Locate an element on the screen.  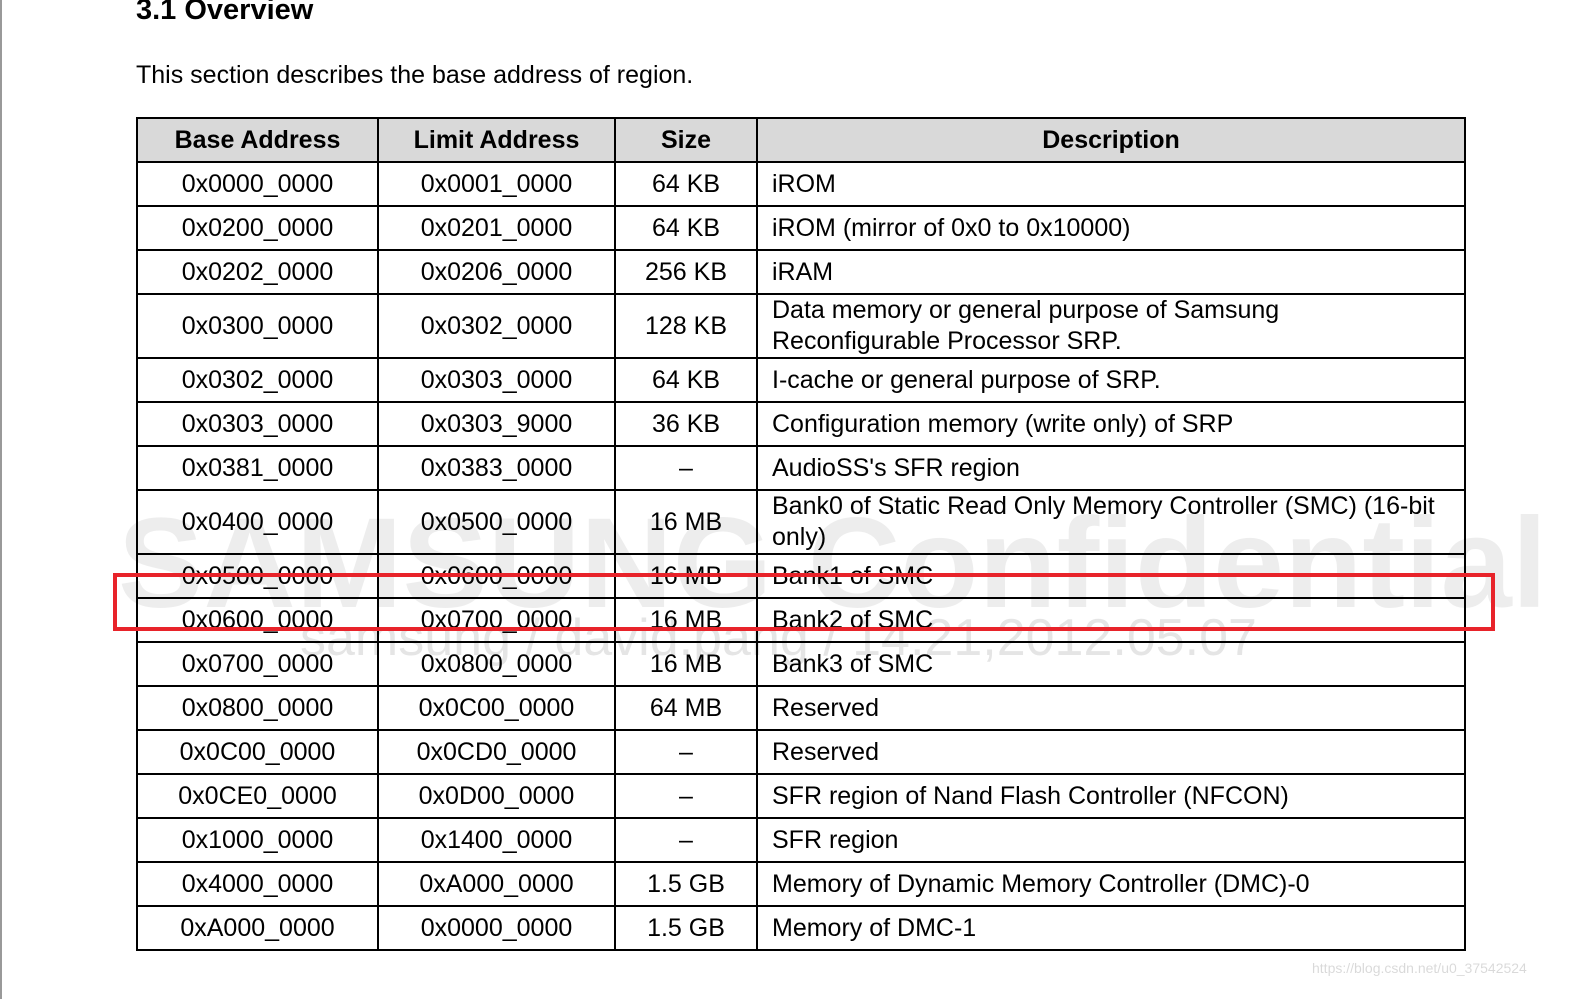
table-row: 0x0700_0000 0x0800_0000 16 MB Bank3 of SMC is located at coordinates (801, 664).